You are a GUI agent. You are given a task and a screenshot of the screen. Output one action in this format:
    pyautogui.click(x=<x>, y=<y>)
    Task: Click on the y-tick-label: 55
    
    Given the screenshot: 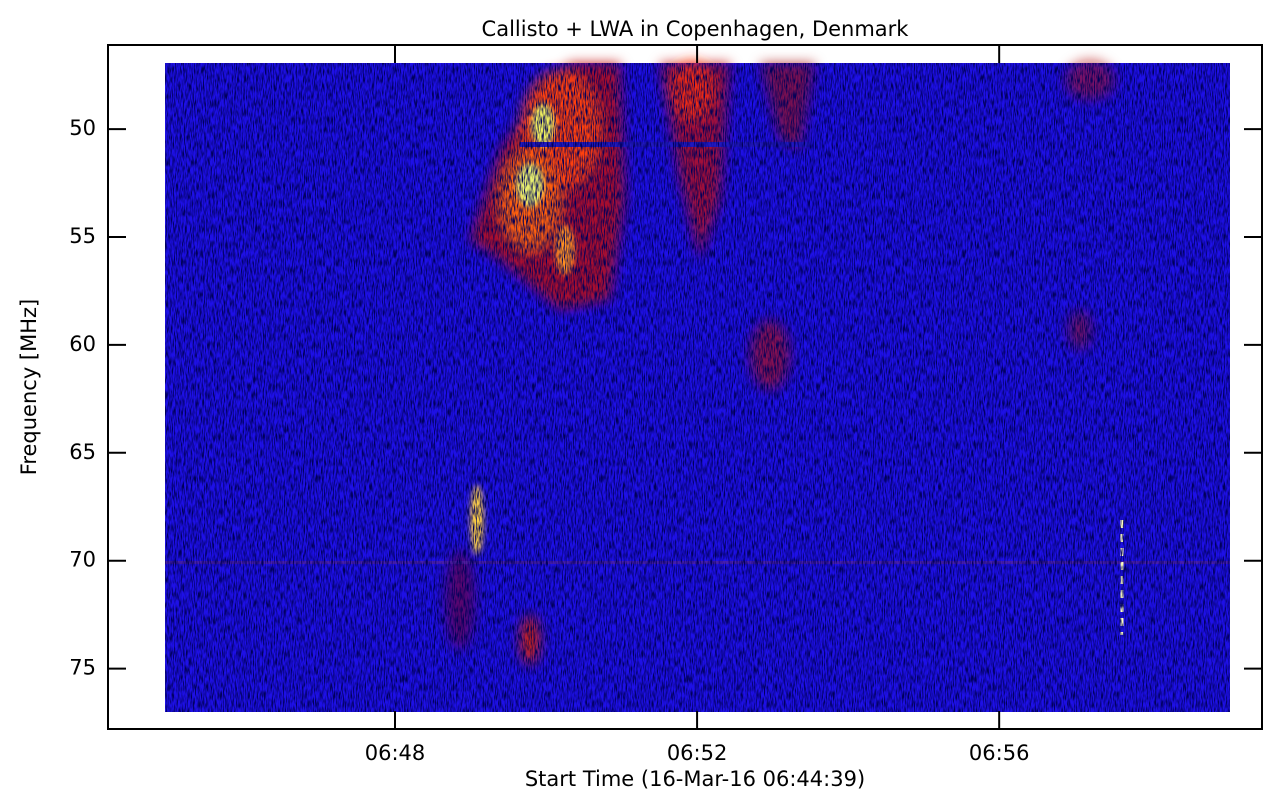 What is the action you would take?
    pyautogui.click(x=82, y=236)
    